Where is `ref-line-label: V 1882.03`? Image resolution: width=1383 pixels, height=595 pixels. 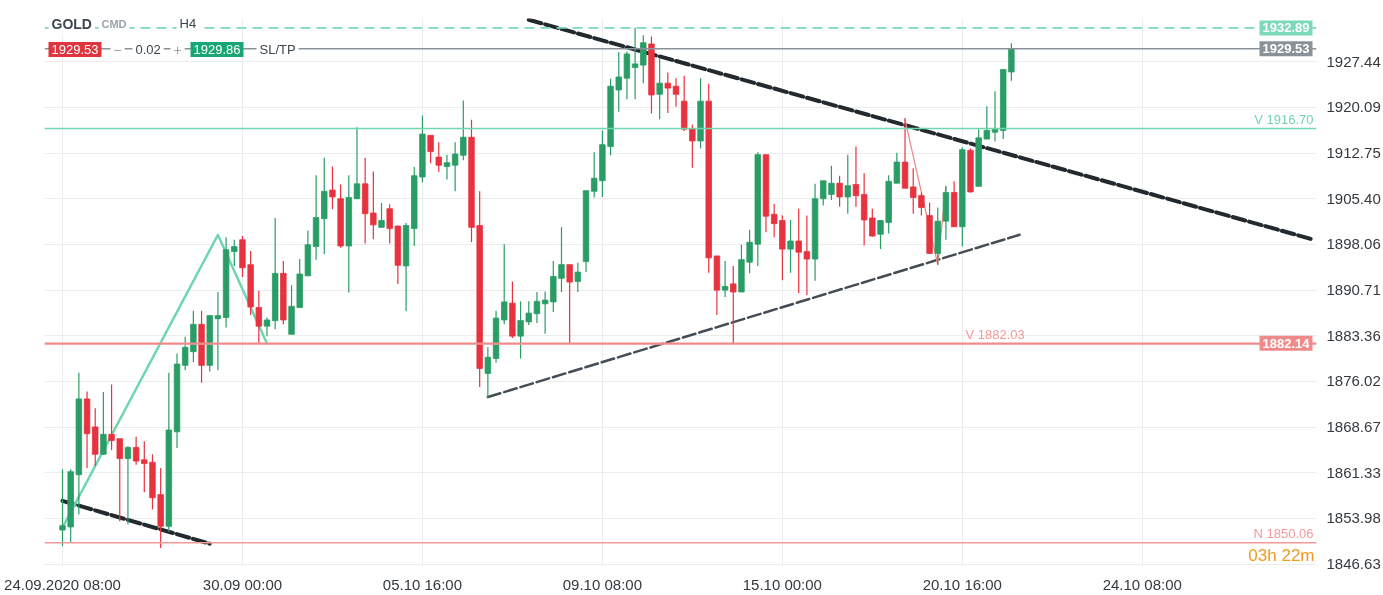
ref-line-label: V 1882.03 is located at coordinates (995, 335).